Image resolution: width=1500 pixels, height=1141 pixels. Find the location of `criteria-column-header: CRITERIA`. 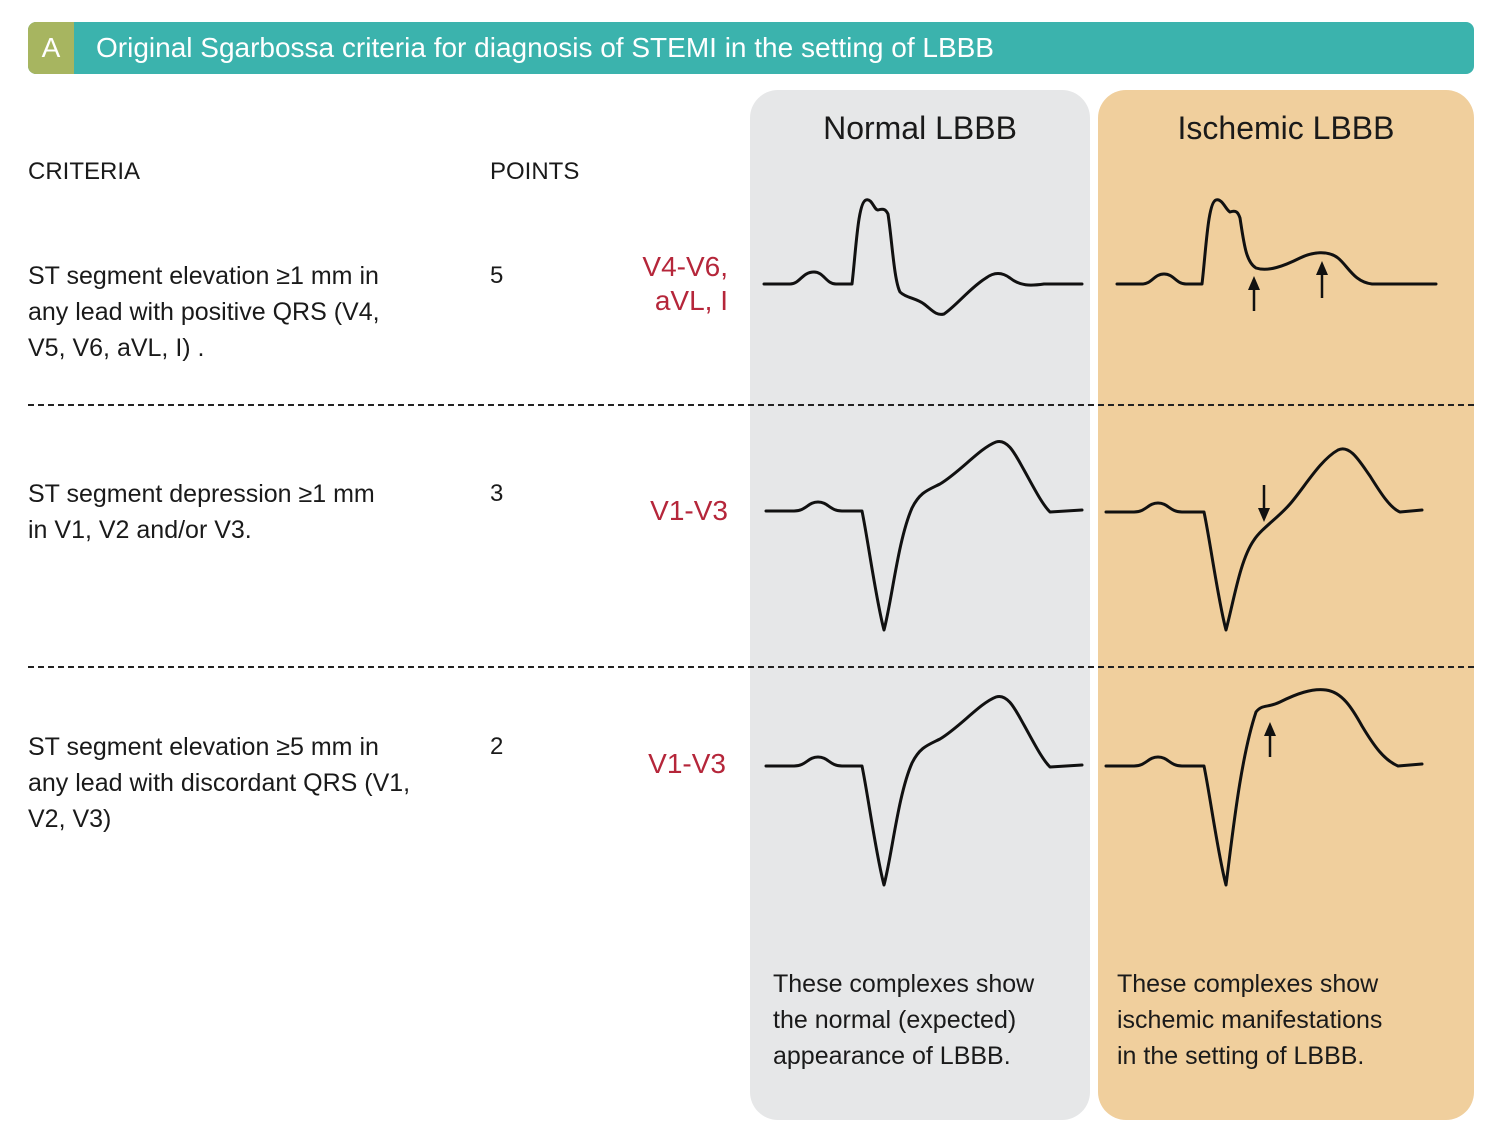

criteria-column-header: CRITERIA is located at coordinates (84, 171).